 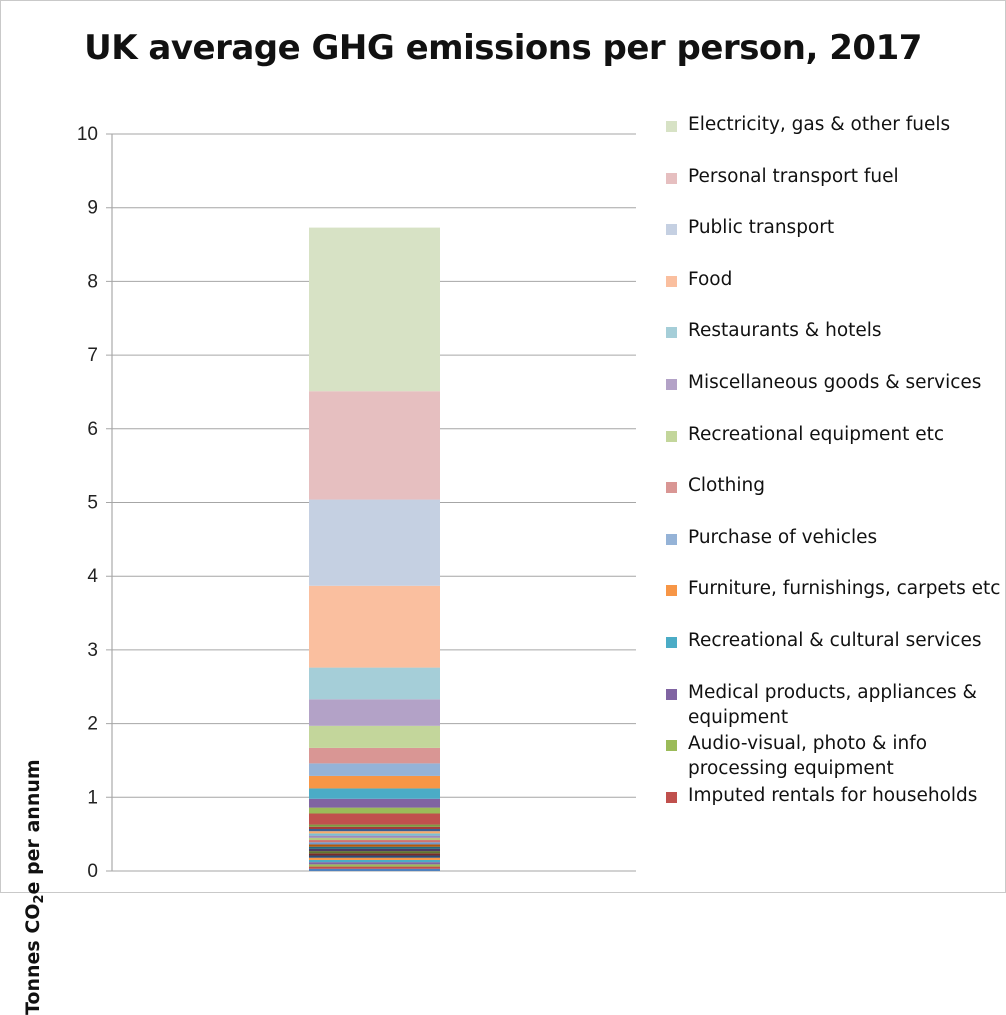 What do you see at coordinates (793, 176) in the screenshot?
I see `legend-label: Personal transport fuel` at bounding box center [793, 176].